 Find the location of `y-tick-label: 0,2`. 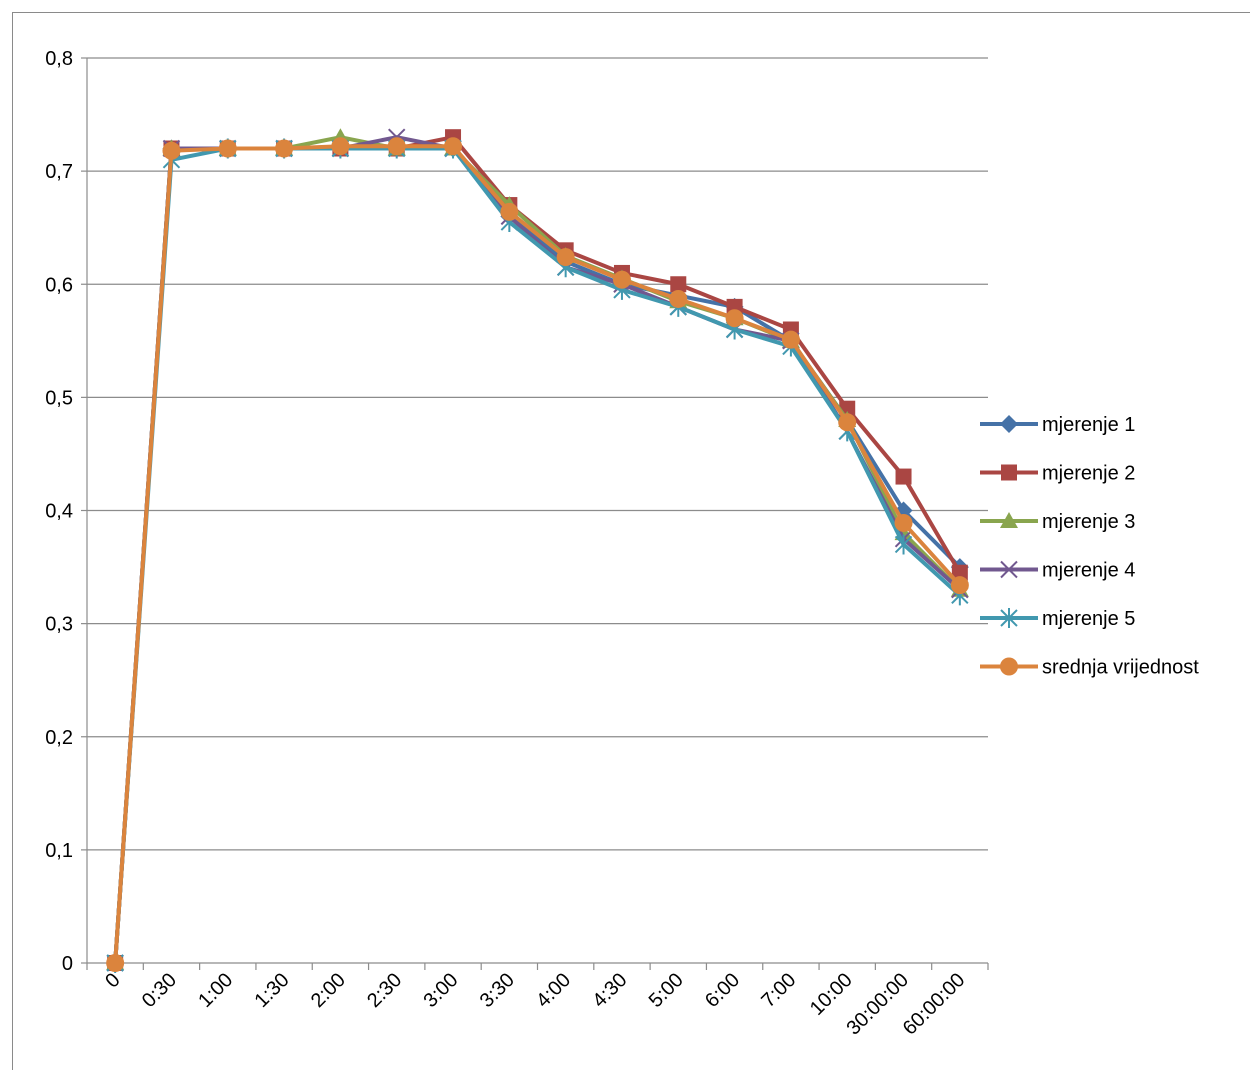

y-tick-label: 0,2 is located at coordinates (59, 738).